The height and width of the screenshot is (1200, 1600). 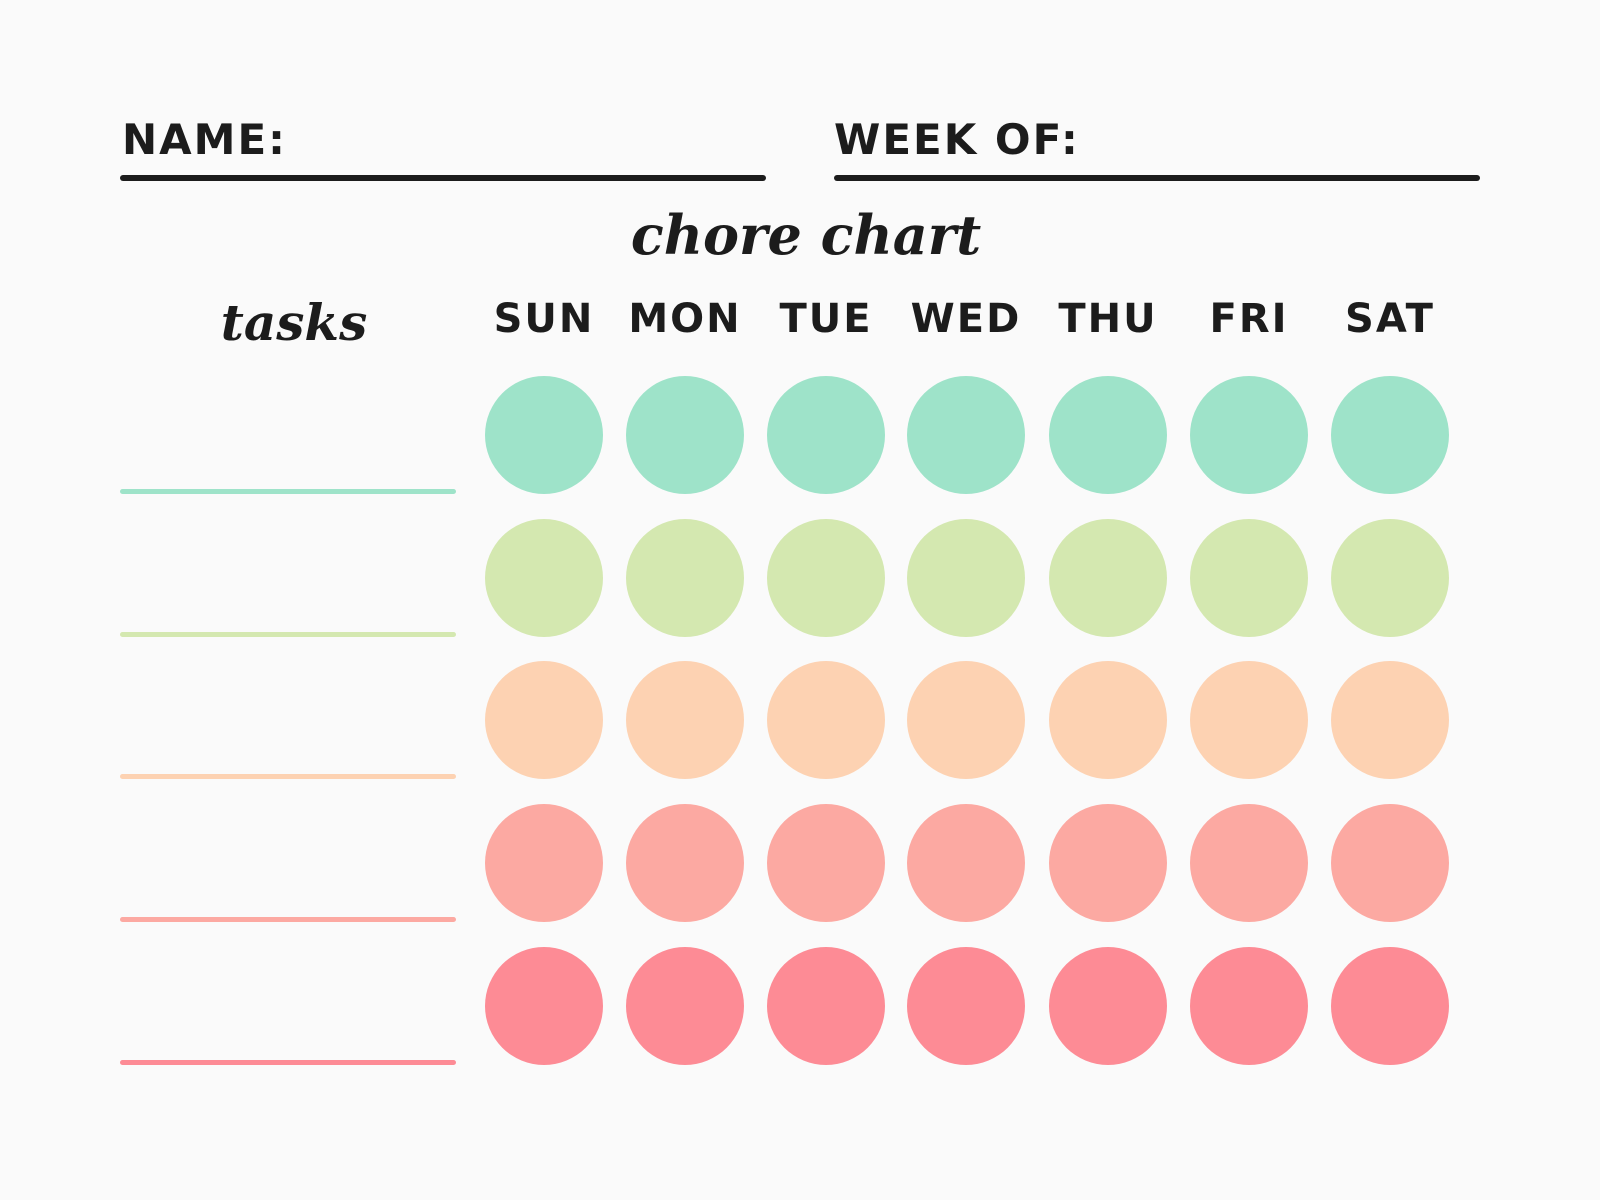 I want to click on chart-title: chore chart, so click(x=806, y=235).